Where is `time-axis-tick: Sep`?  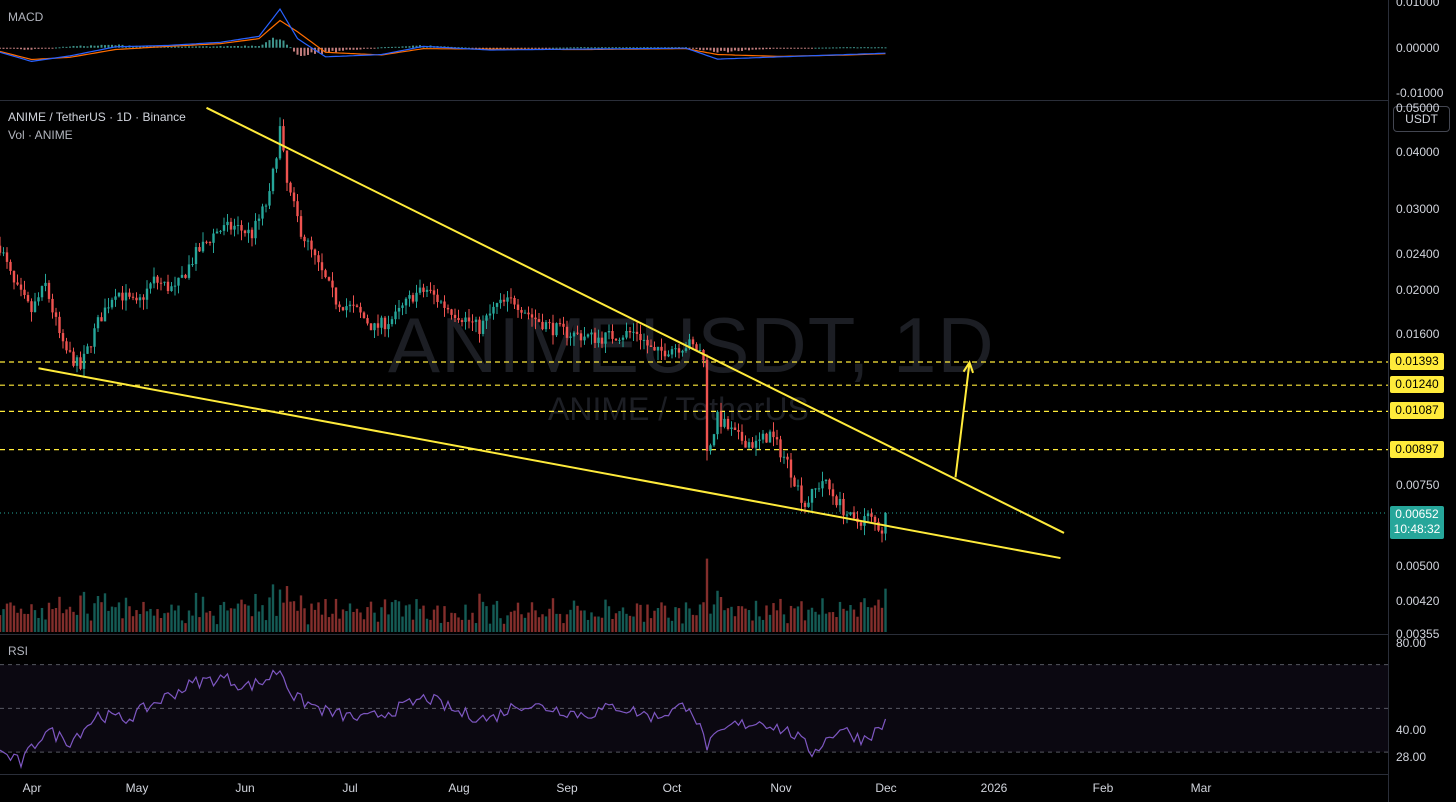
time-axis-tick: Sep is located at coordinates (567, 788).